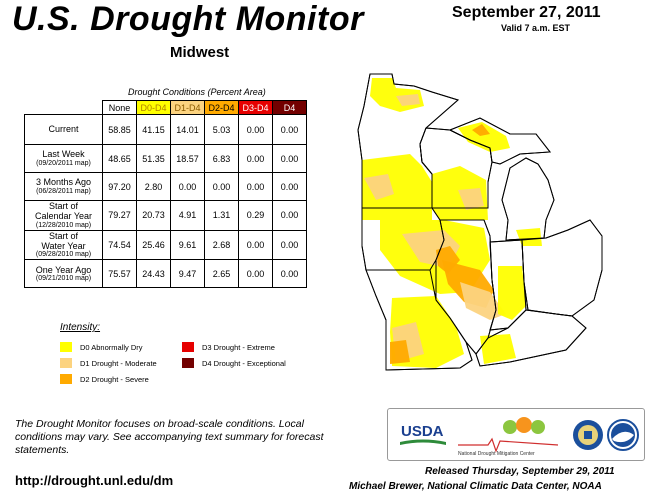 This screenshot has width=670, height=498. What do you see at coordinates (119, 107) in the screenshot?
I see `column-header: None` at bounding box center [119, 107].